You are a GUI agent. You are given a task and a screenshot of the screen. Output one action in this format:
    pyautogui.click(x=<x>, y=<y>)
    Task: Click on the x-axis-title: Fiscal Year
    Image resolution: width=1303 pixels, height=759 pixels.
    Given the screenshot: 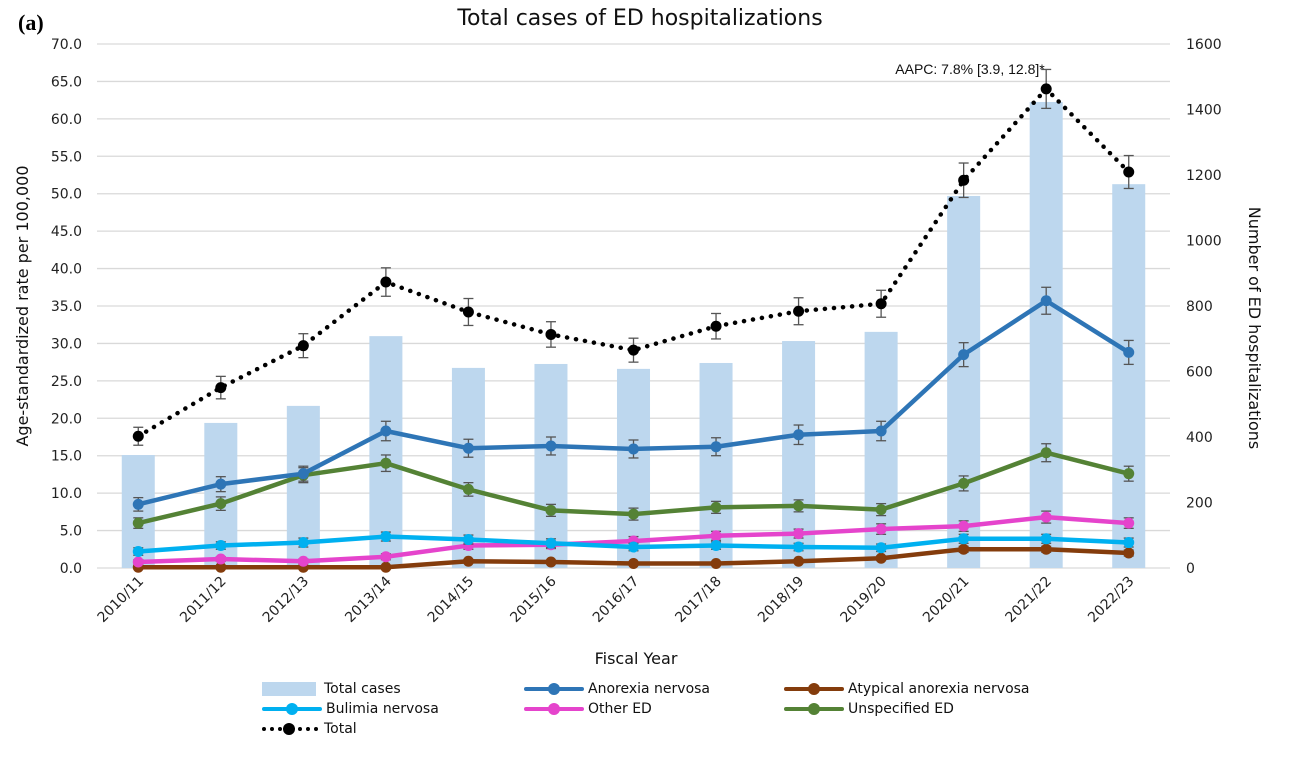 What is the action you would take?
    pyautogui.click(x=636, y=658)
    